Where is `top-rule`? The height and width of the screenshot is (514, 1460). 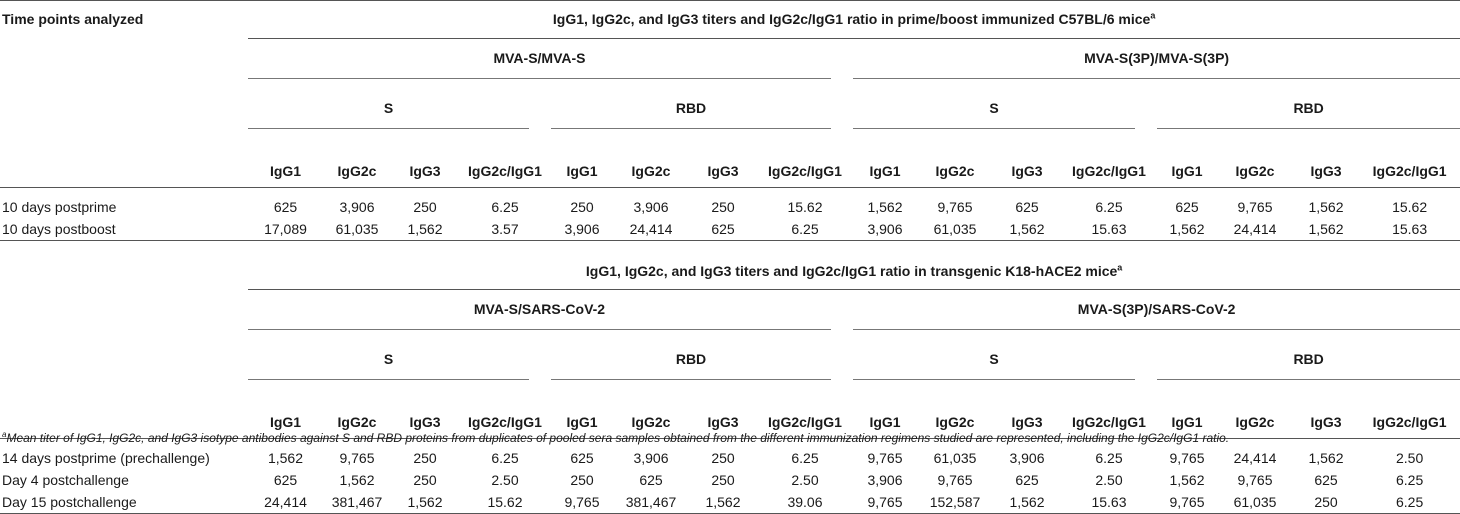
top-rule is located at coordinates (730, 0).